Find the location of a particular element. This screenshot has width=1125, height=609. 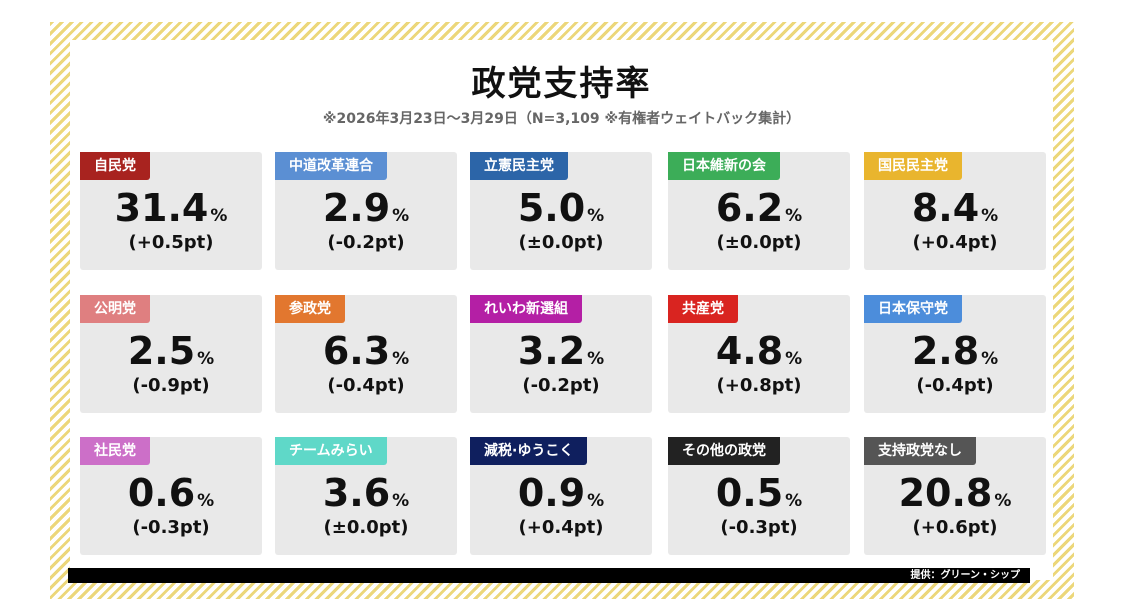

party-card: 支持政党なし 20.8% (+0.6pt) is located at coordinates (955, 496).